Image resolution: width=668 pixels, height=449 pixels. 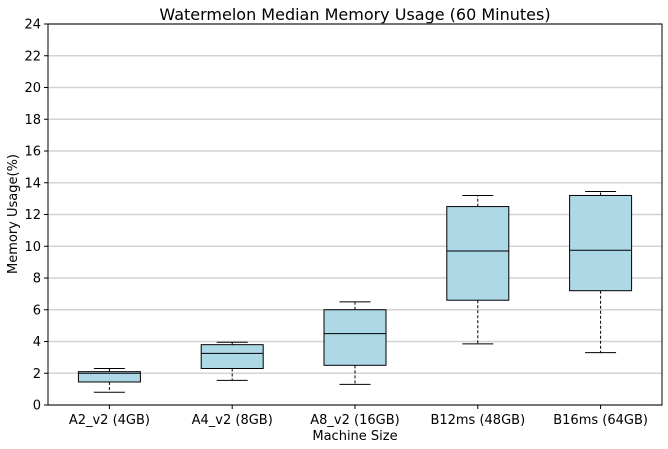 What do you see at coordinates (232, 420) in the screenshot?
I see `x-tick-label: A4_v2 (8GB)` at bounding box center [232, 420].